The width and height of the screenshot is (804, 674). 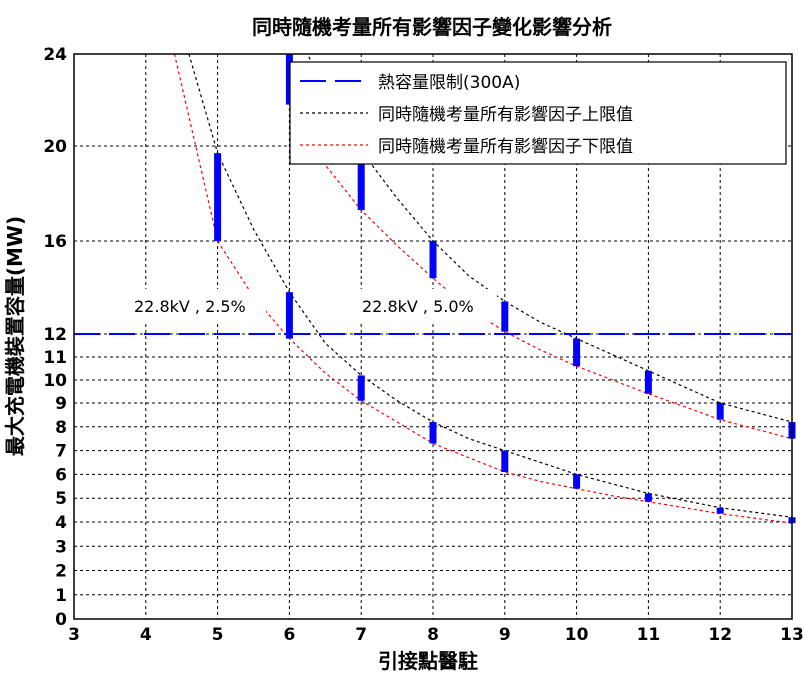 I want to click on legend-label-thermal: 熱容量限制(300A), so click(x=449, y=83).